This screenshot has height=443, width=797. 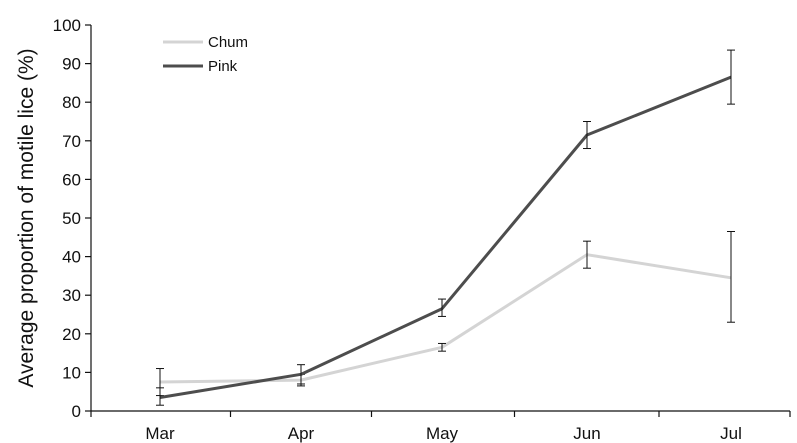 I want to click on y-tick-label: 60, so click(x=71, y=179).